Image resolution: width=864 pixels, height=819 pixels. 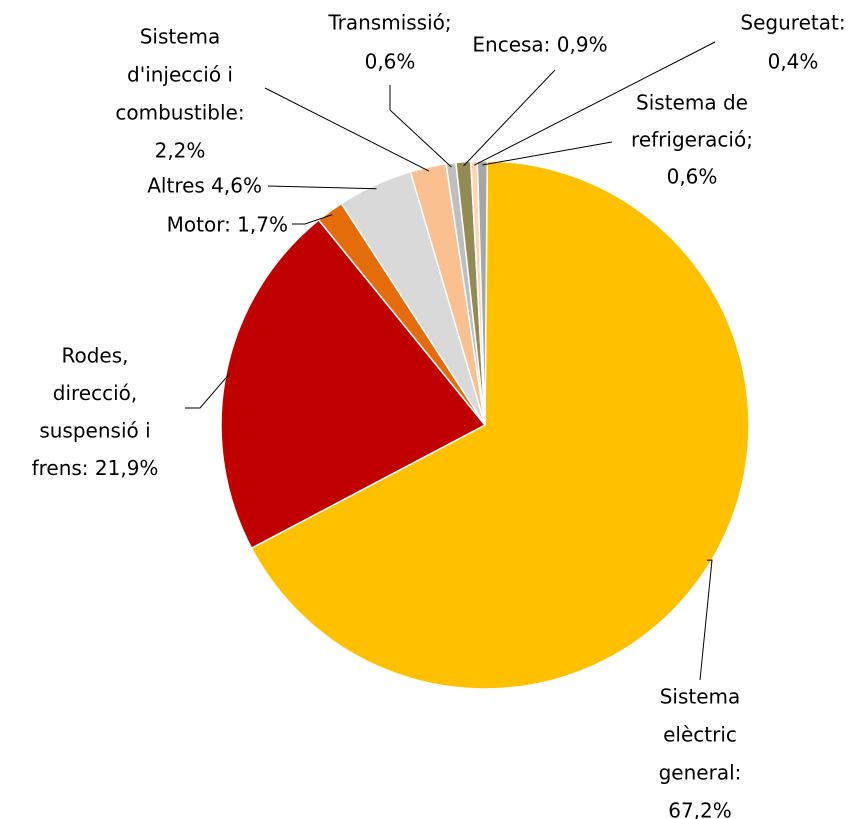 I want to click on data-label: general:, so click(x=700, y=773).